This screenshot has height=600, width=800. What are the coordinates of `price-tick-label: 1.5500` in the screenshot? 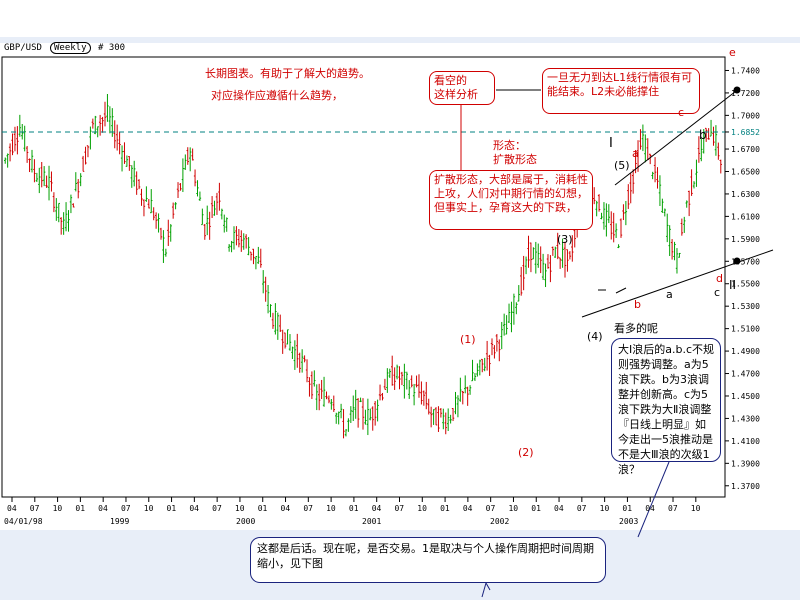 It's located at (745, 284).